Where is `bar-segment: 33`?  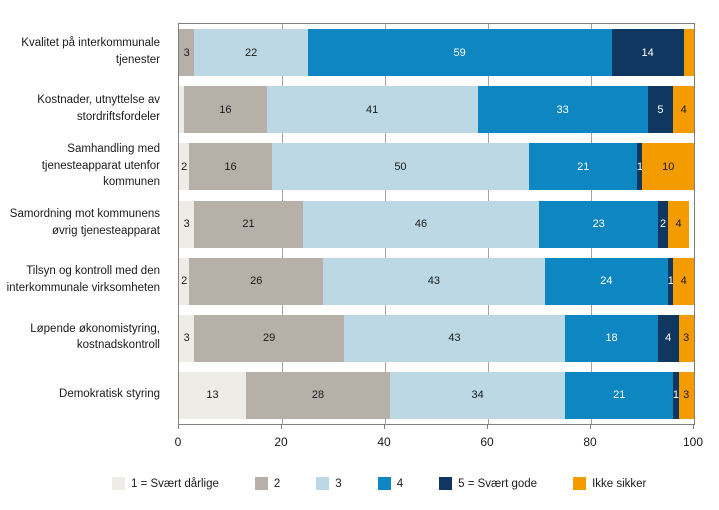
bar-segment: 33 is located at coordinates (562, 110).